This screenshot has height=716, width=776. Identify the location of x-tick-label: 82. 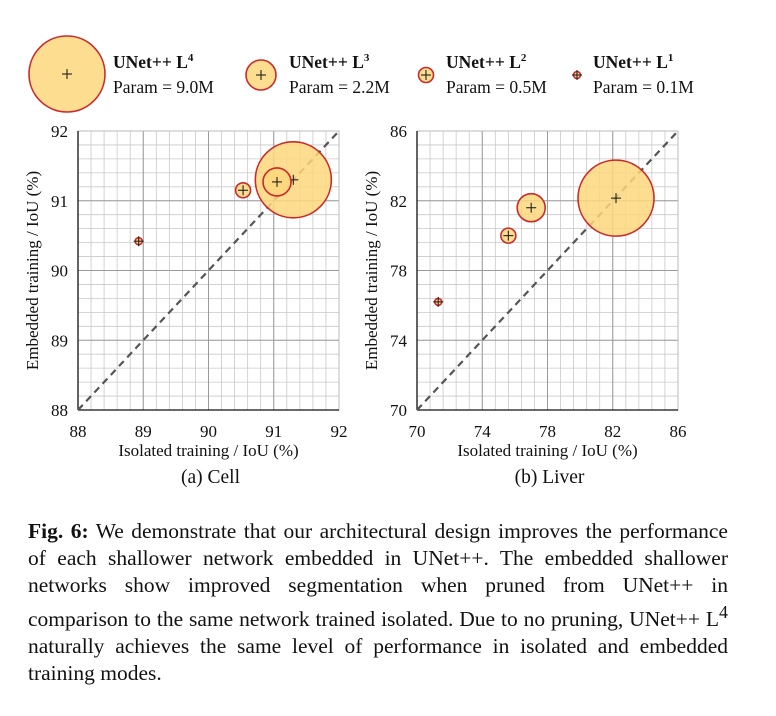
(612, 431).